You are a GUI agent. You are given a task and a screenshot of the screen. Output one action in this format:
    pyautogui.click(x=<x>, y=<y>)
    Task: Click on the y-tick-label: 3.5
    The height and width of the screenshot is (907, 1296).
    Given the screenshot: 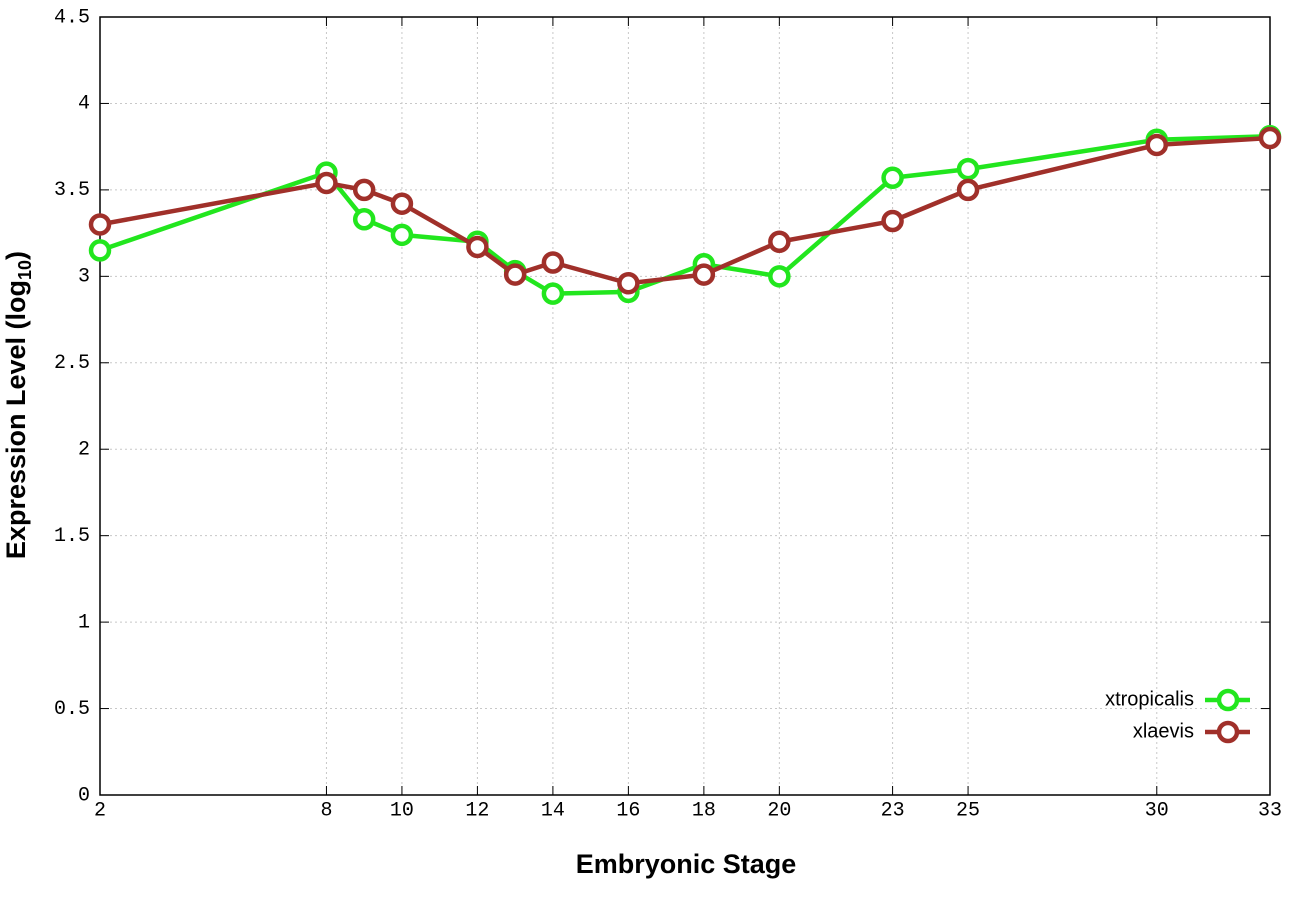 What is the action you would take?
    pyautogui.click(x=72, y=190)
    